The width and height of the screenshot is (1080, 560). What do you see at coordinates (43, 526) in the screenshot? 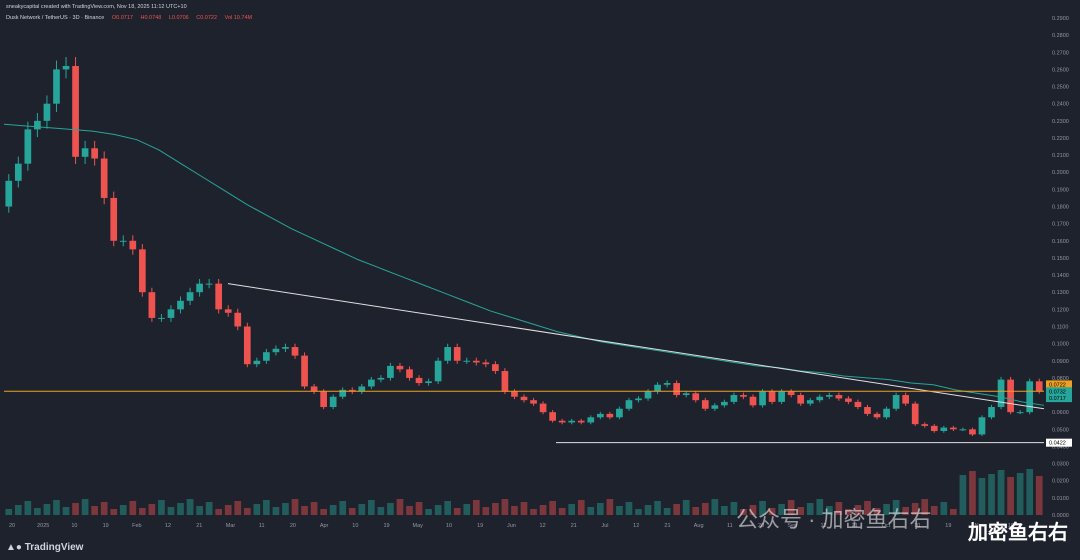
I see `x-tick-label: 2025` at bounding box center [43, 526].